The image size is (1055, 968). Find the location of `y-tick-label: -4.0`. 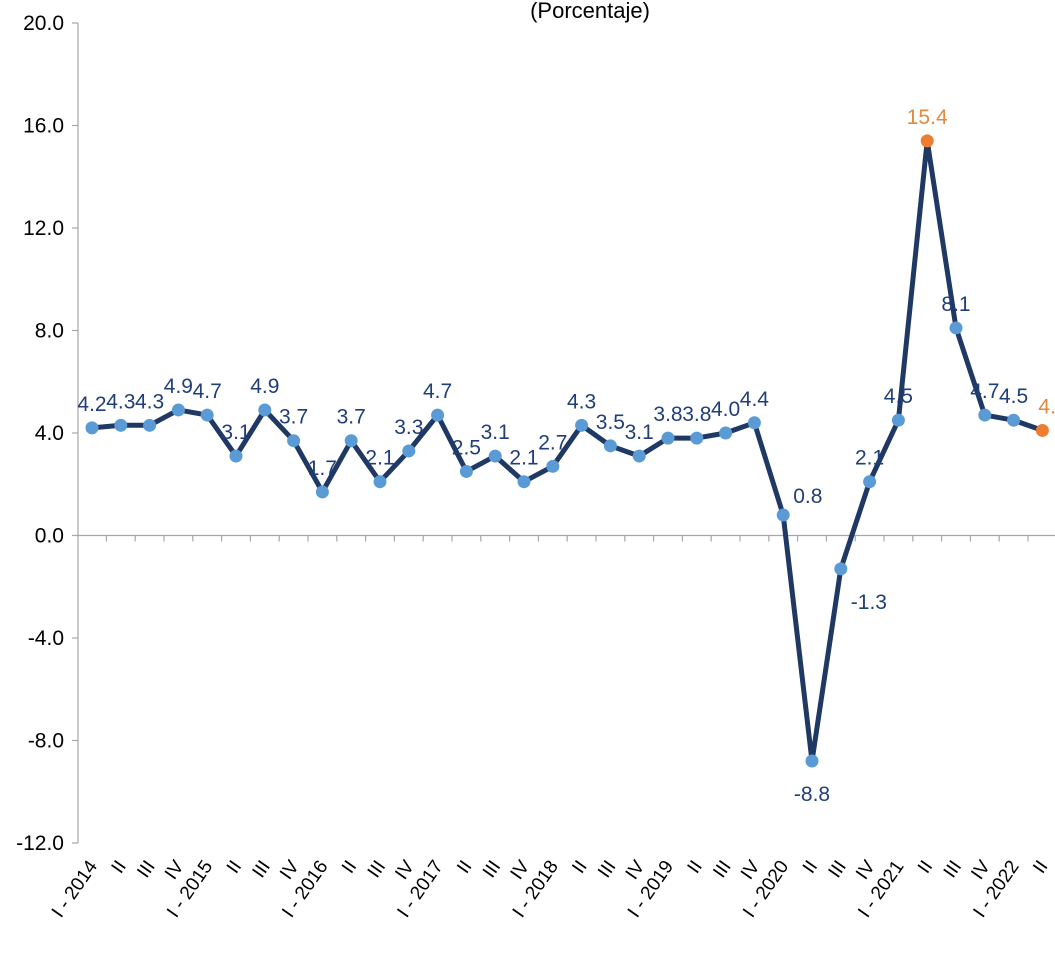

y-tick-label: -4.0 is located at coordinates (46, 638).